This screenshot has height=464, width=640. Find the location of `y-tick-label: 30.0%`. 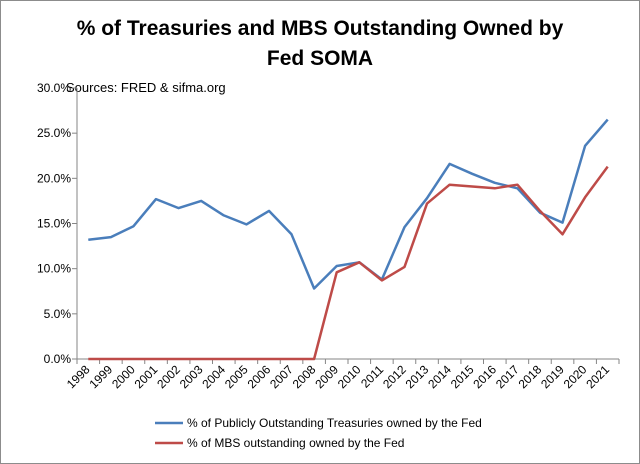

y-tick-label: 30.0% is located at coordinates (54, 88).